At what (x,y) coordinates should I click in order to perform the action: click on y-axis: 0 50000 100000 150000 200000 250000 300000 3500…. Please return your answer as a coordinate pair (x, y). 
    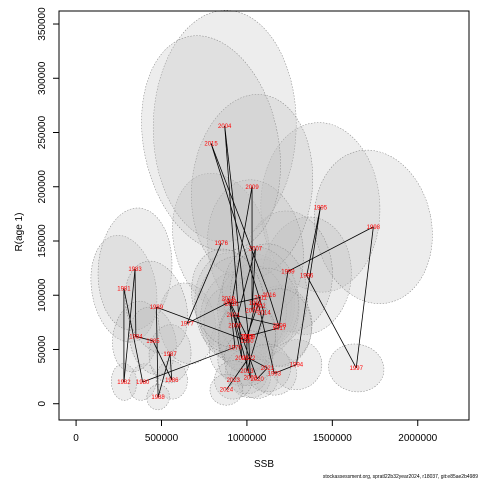
    Looking at the image, I should click on (48, 207).